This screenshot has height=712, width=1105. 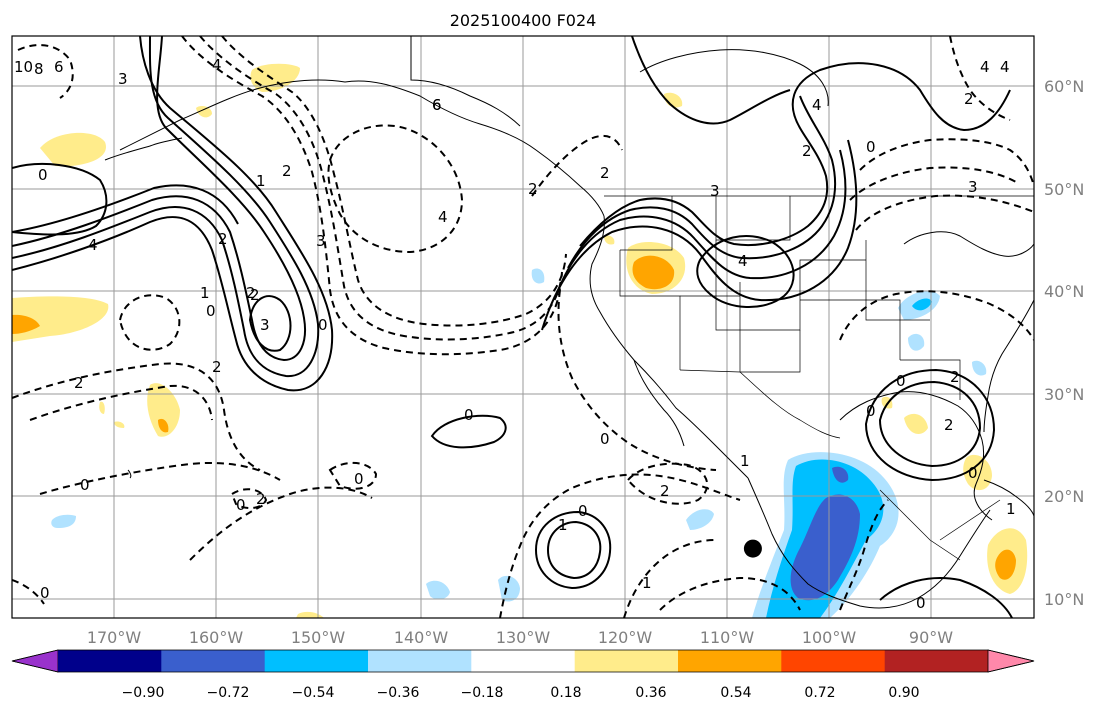 What do you see at coordinates (650, 693) in the screenshot?
I see `colorbar-tick-label: 0.36` at bounding box center [650, 693].